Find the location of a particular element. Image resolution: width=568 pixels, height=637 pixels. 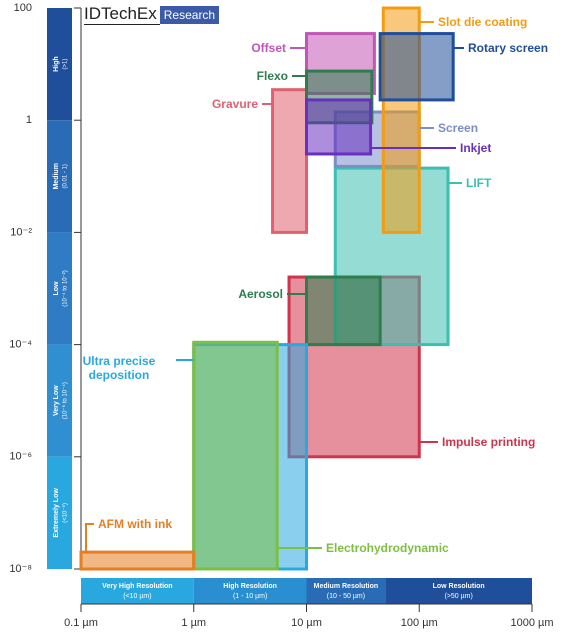

series-label: Rotary screen is located at coordinates (508, 48).